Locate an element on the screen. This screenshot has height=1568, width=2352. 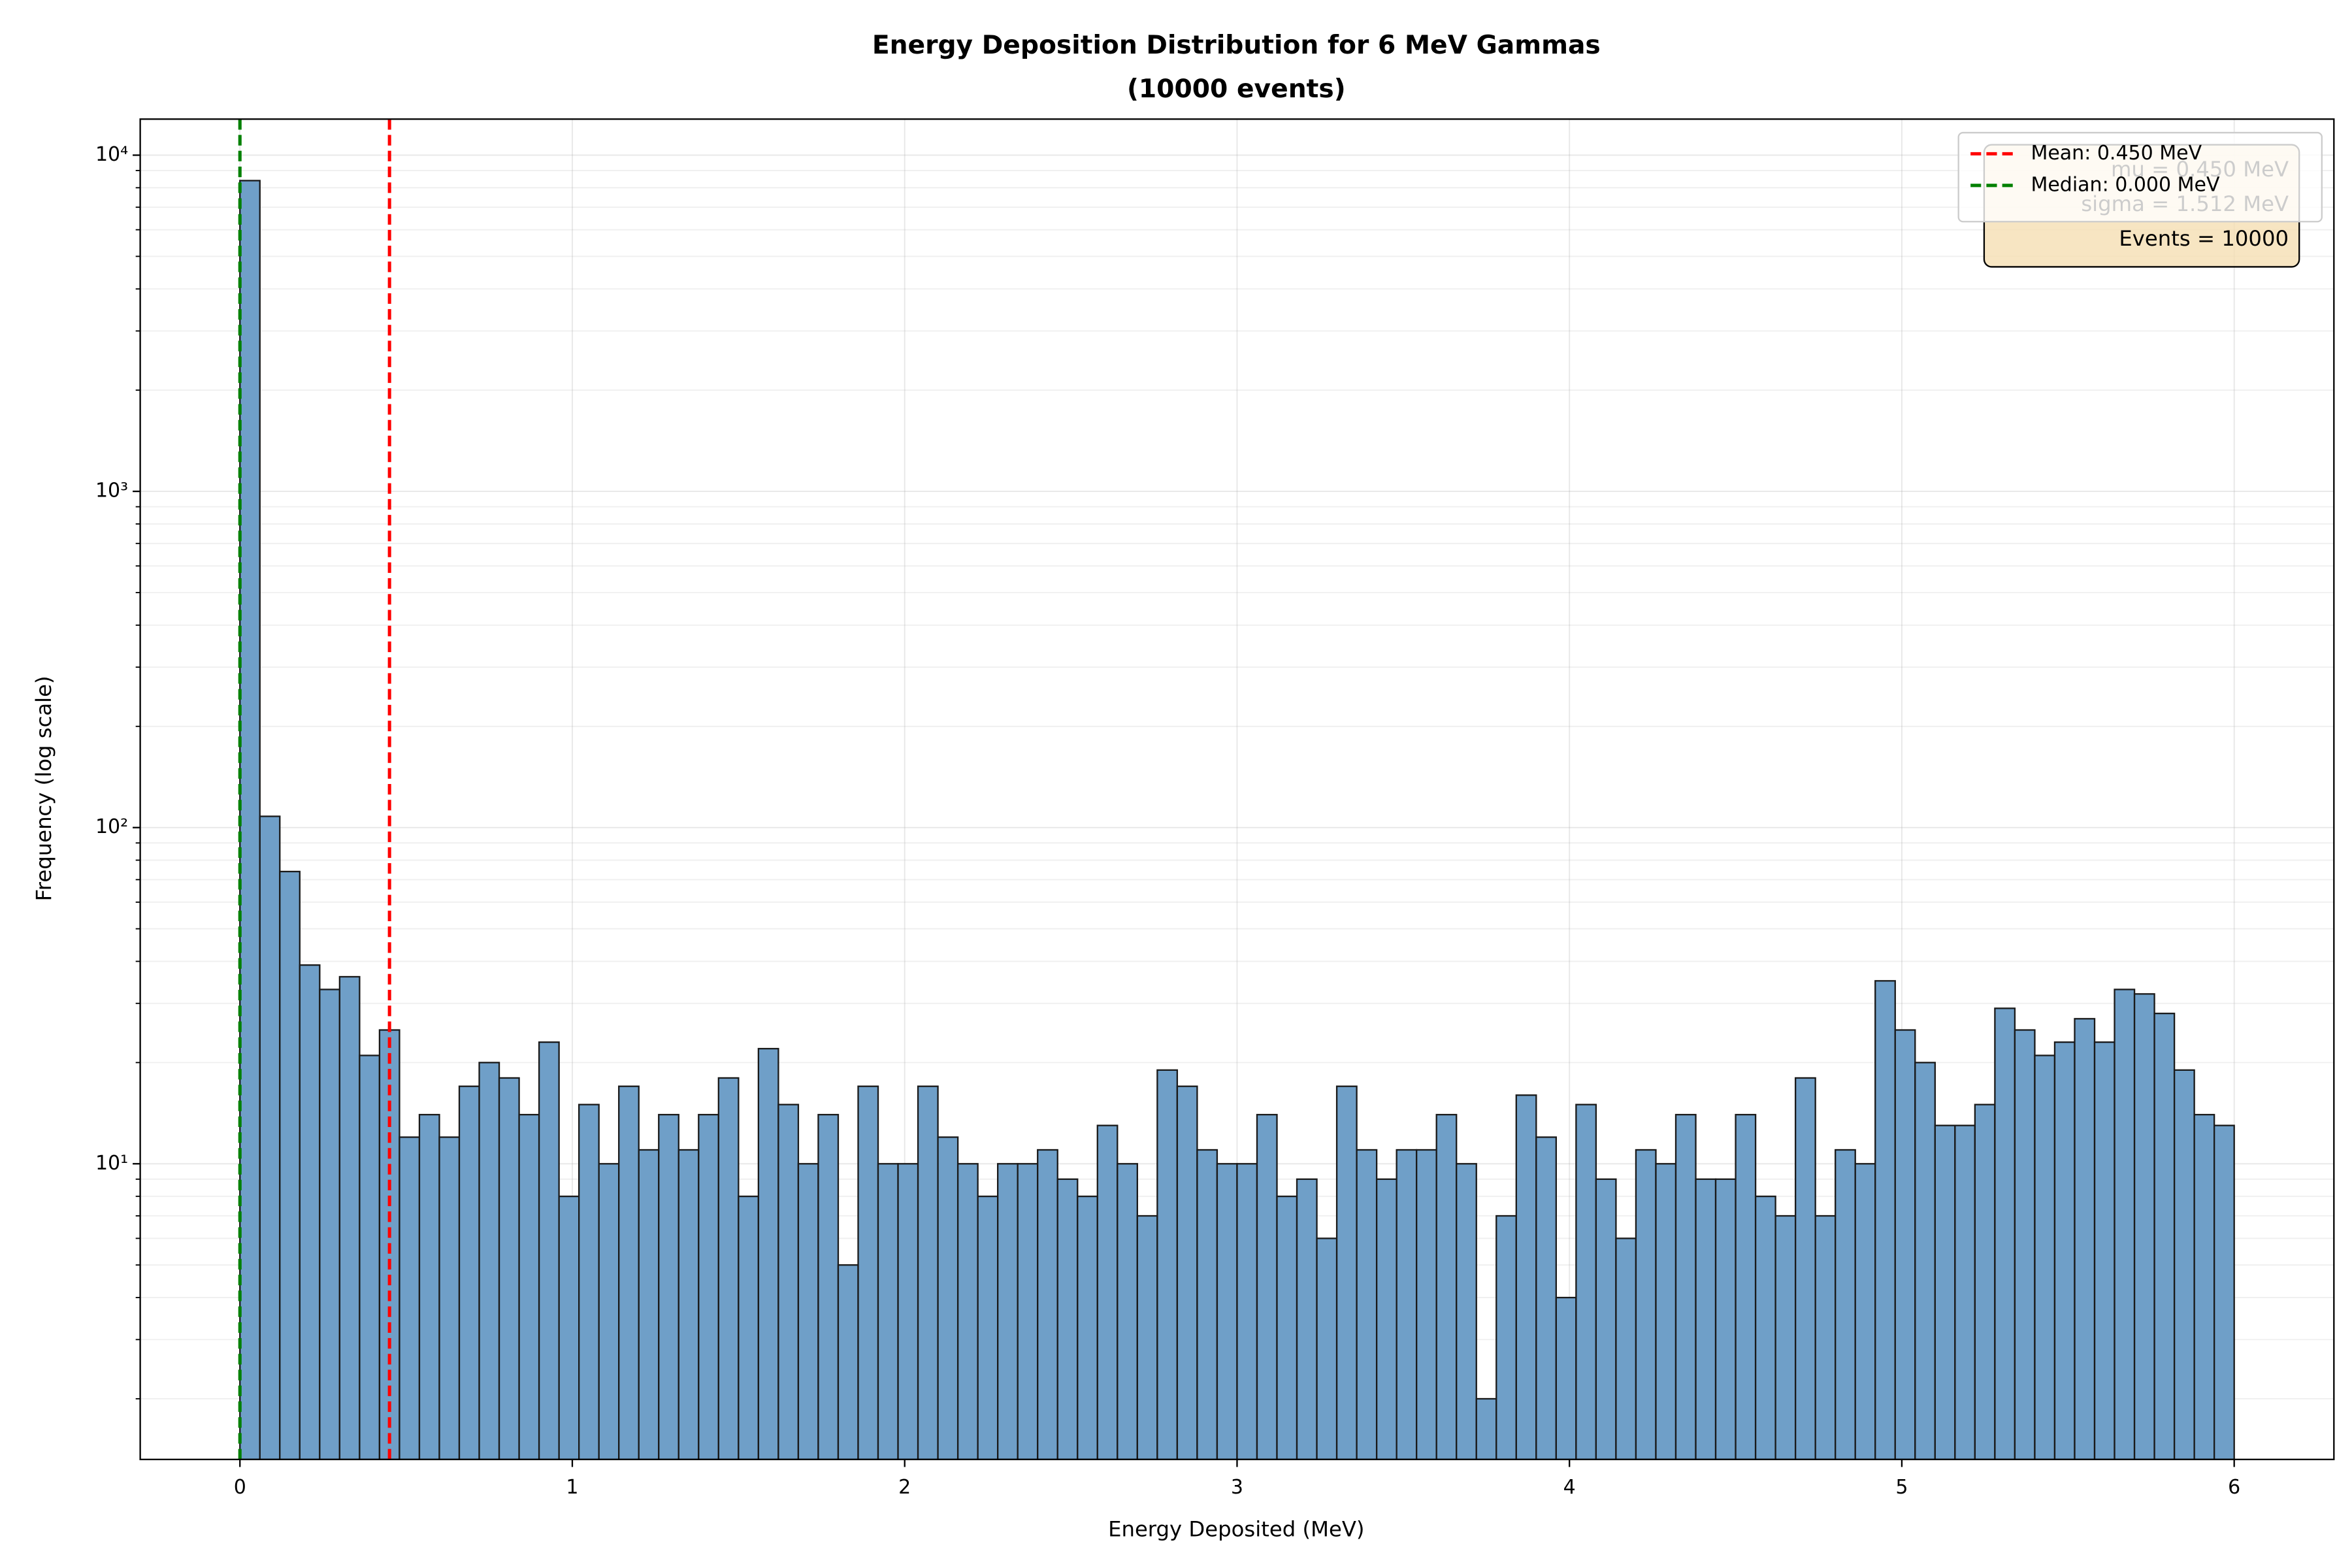
x-tick-label: 1 is located at coordinates (572, 1487).